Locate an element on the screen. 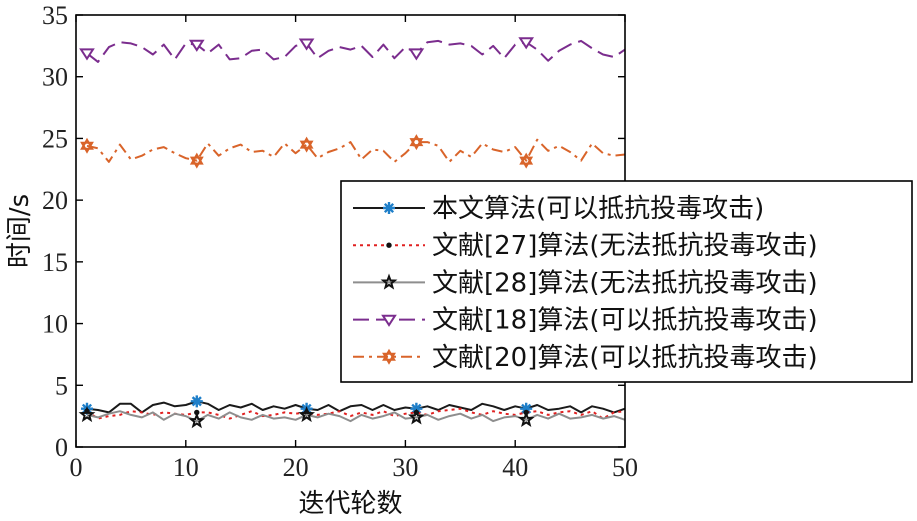 This screenshot has width=917, height=521. legend-entry-3: 文献[28]算法(无法抵抗投毒攻击) is located at coordinates (585, 283).